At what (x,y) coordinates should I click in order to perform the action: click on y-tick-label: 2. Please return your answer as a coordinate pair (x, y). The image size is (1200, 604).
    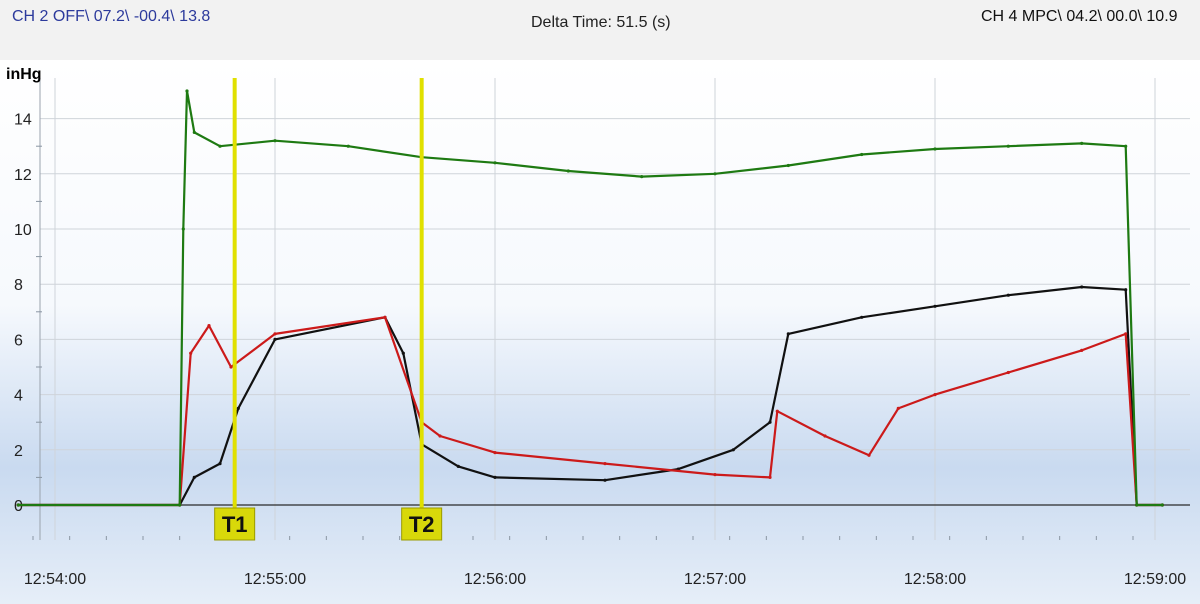
    Looking at the image, I should click on (18, 451).